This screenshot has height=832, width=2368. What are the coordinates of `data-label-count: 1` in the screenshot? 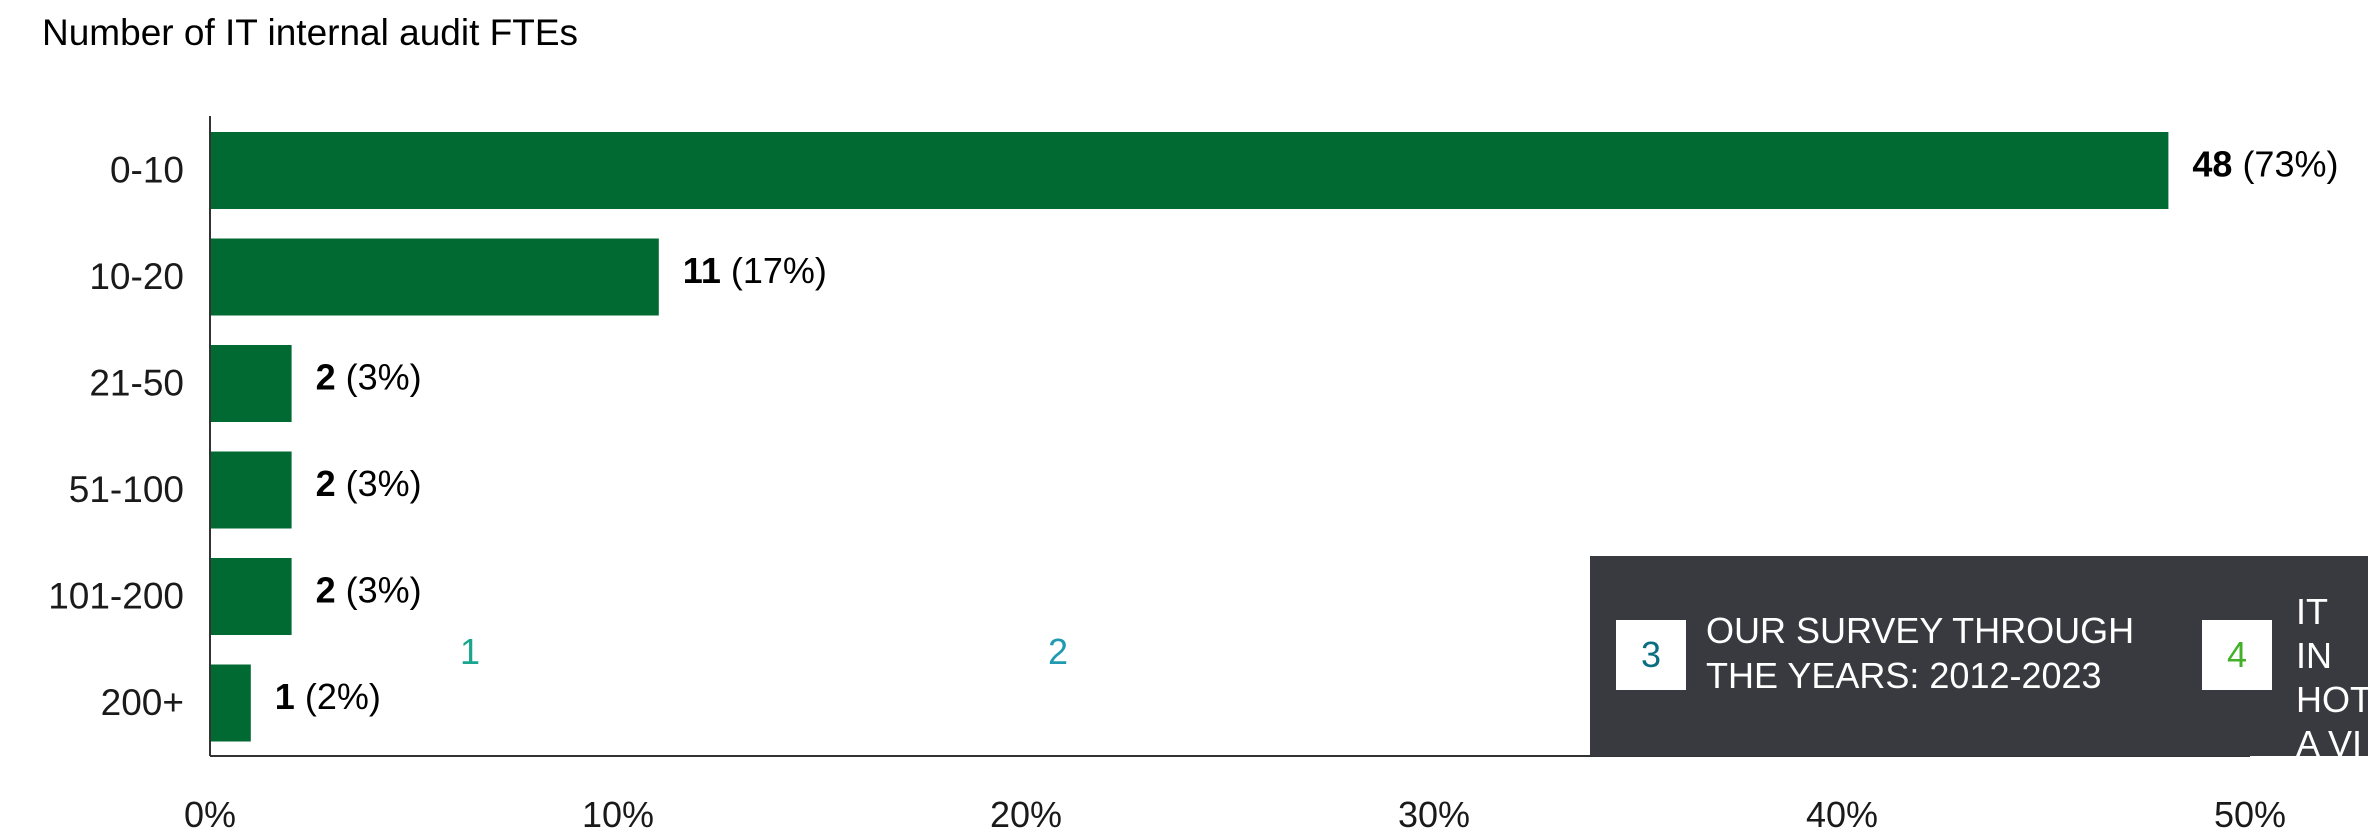 It's located at (285, 696).